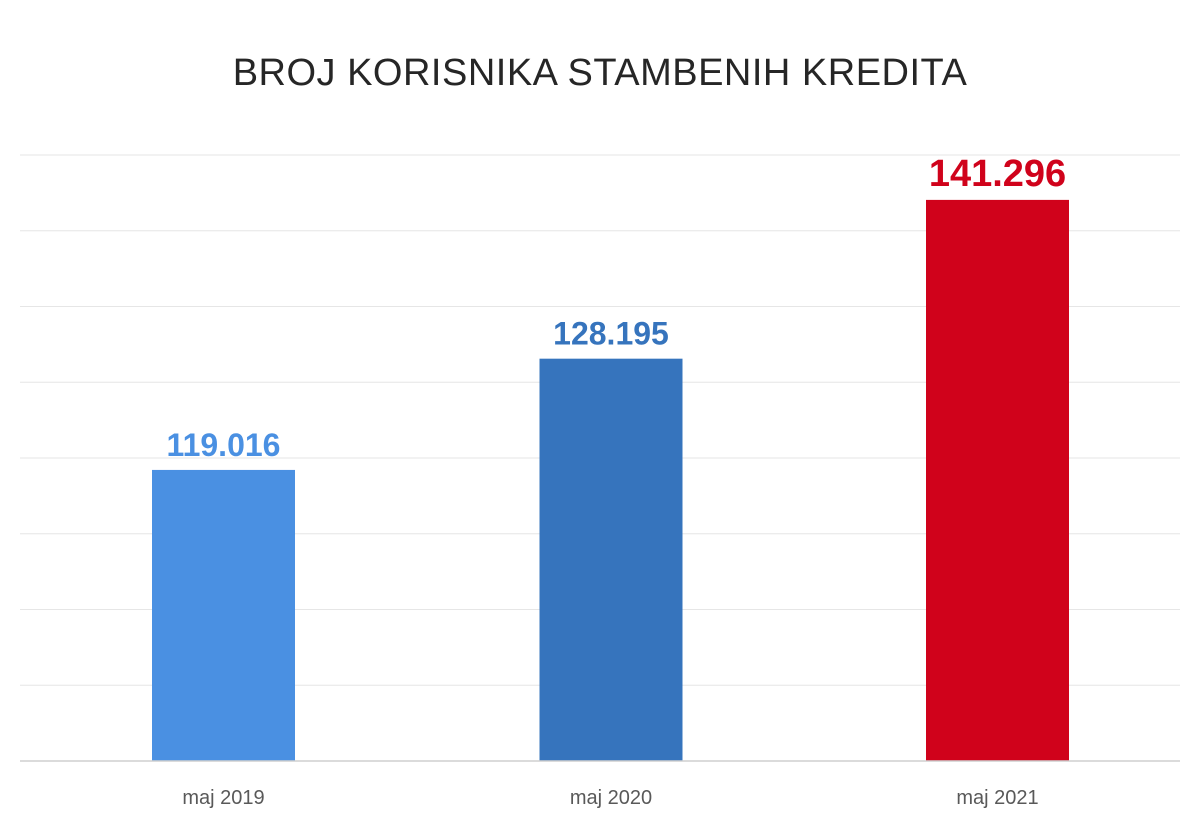 Image resolution: width=1200 pixels, height=833 pixels. I want to click on x-tick-label: maj 2020, so click(611, 798).